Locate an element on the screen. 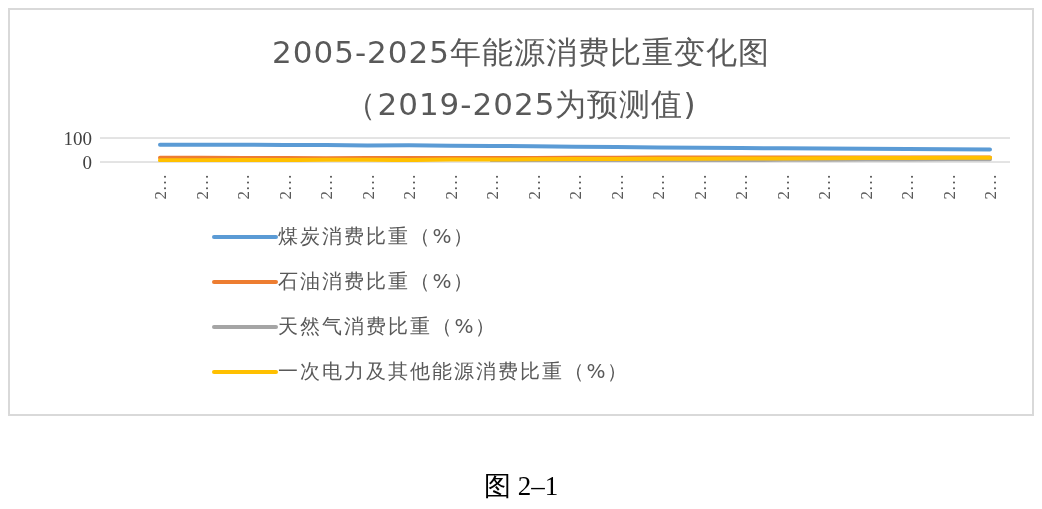 This screenshot has width=1042, height=509. legend-label: 天然气消费比重（%） is located at coordinates (388, 326).